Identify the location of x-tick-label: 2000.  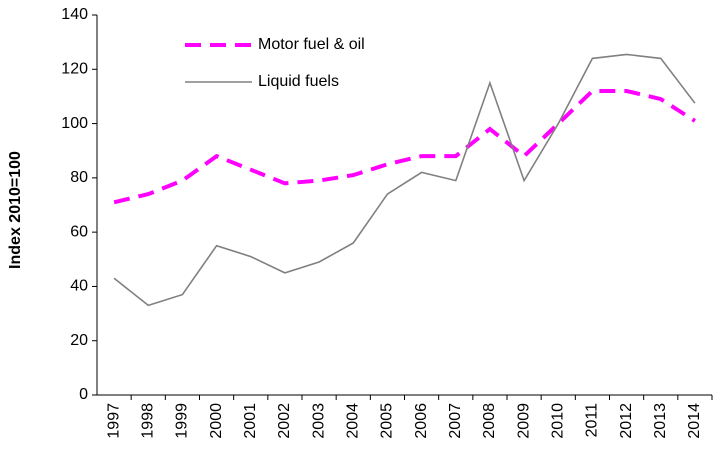
(216, 421).